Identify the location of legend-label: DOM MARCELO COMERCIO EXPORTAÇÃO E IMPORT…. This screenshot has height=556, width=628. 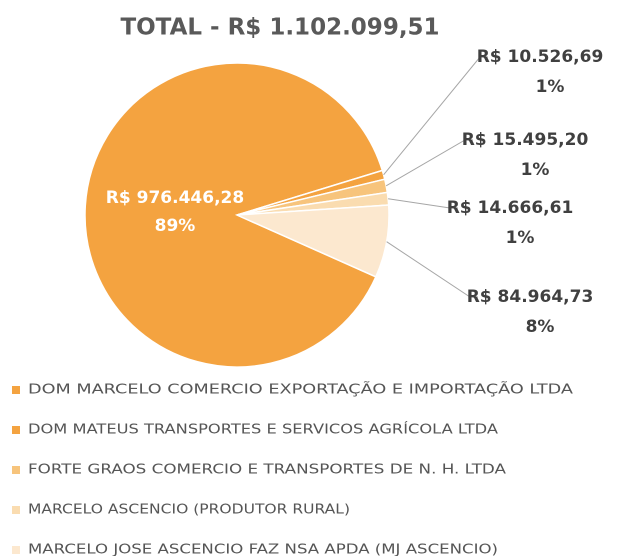
(300, 390).